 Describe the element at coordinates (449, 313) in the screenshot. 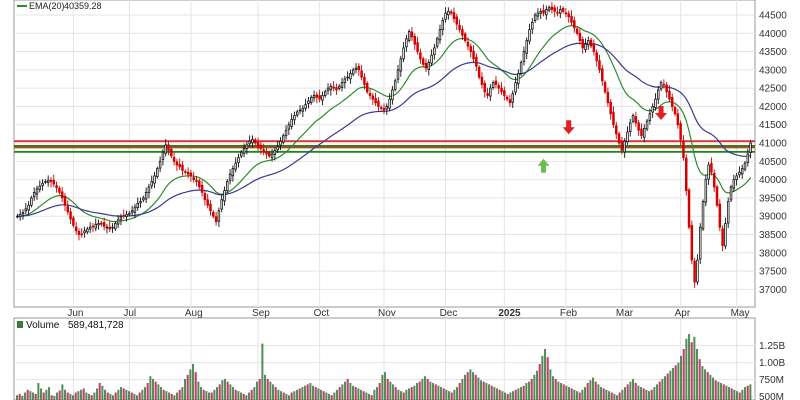

I see `date-tick-label: Dec` at that location.